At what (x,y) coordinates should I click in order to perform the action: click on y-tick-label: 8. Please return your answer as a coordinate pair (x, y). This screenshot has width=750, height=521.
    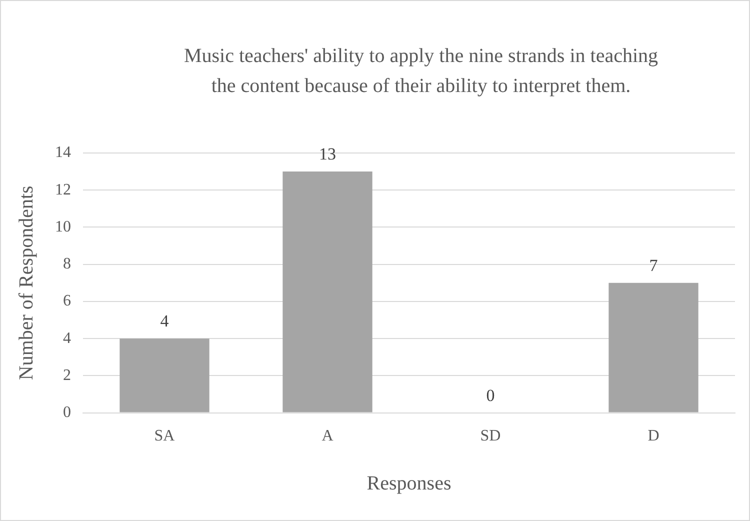
    Looking at the image, I should click on (67, 264).